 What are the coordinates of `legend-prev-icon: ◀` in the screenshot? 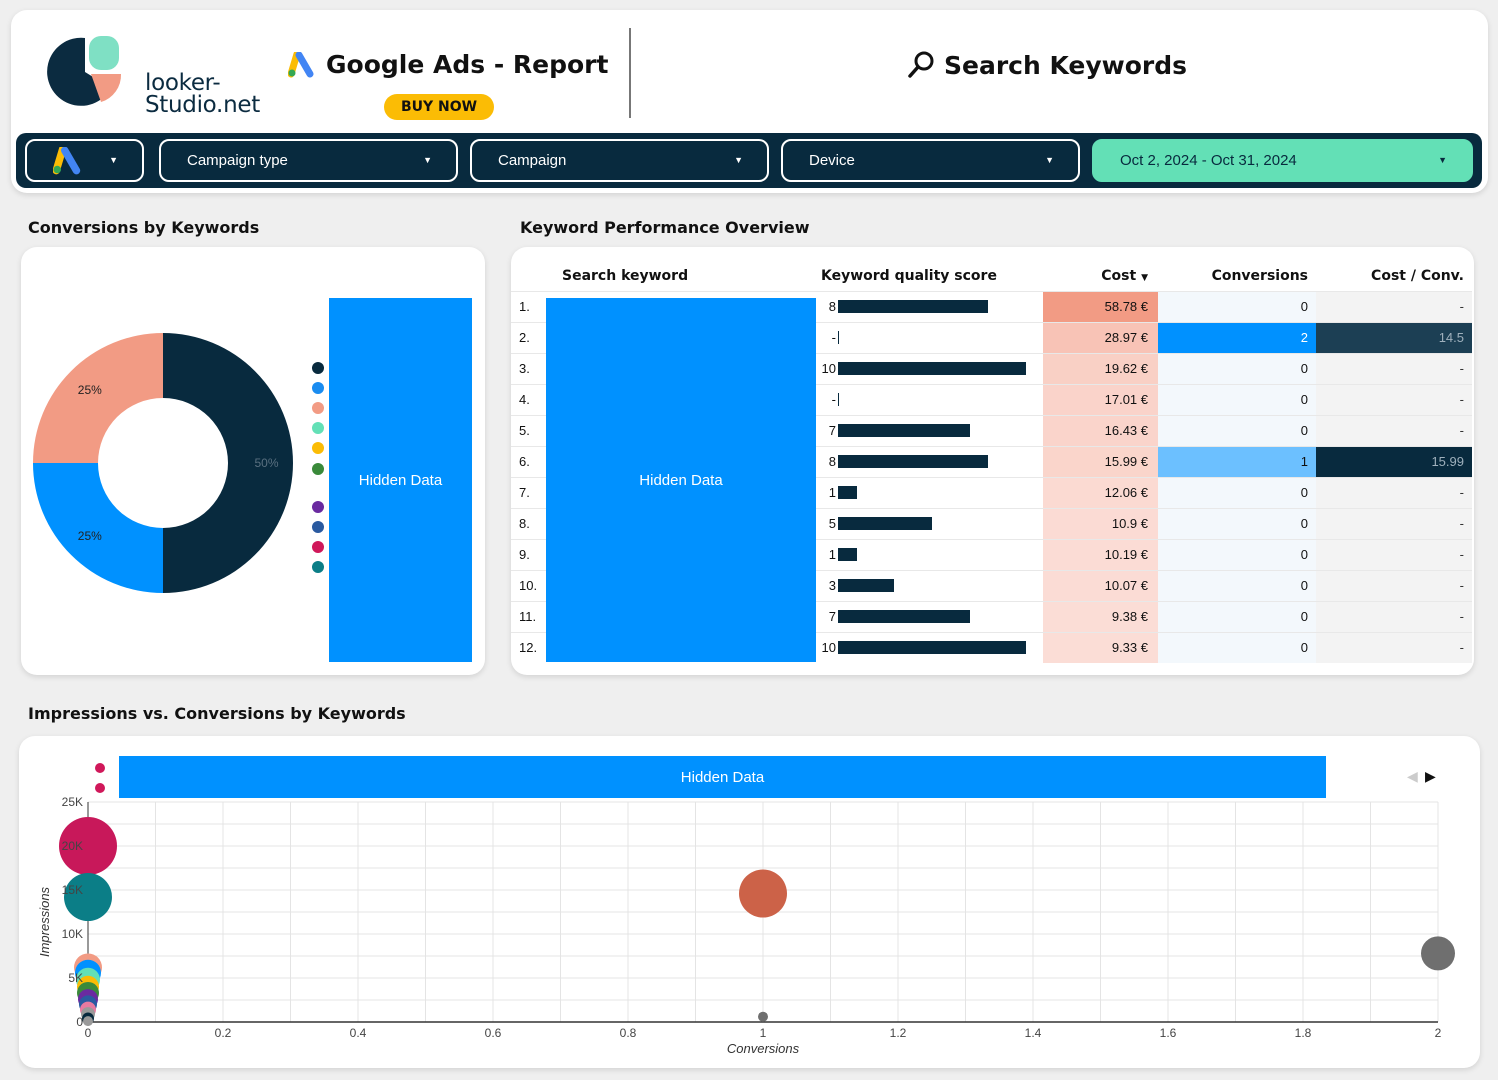 It's located at (1412, 776).